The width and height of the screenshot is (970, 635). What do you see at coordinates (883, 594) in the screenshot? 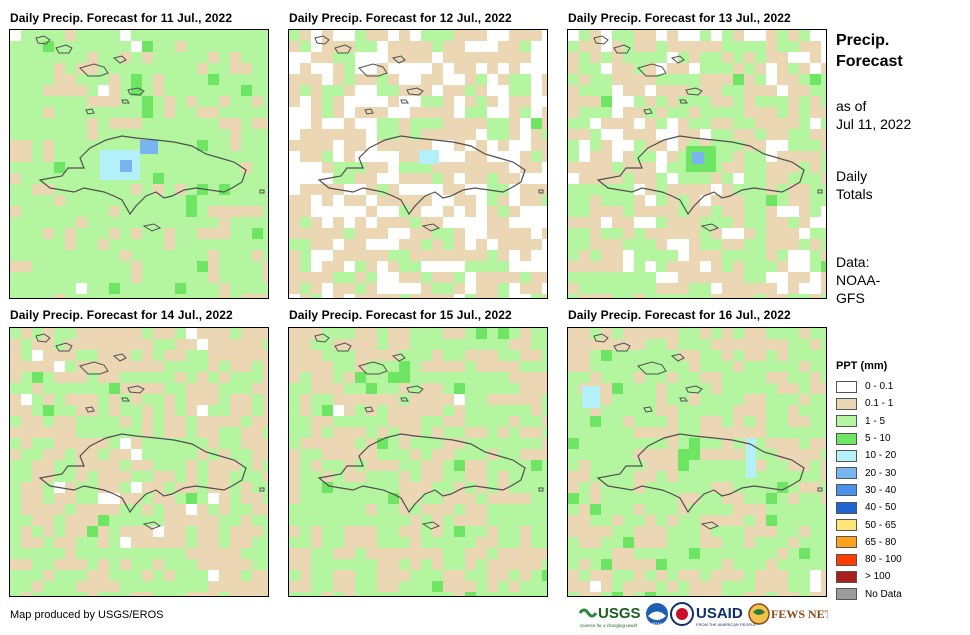
I see `legend-label: No Data` at bounding box center [883, 594].